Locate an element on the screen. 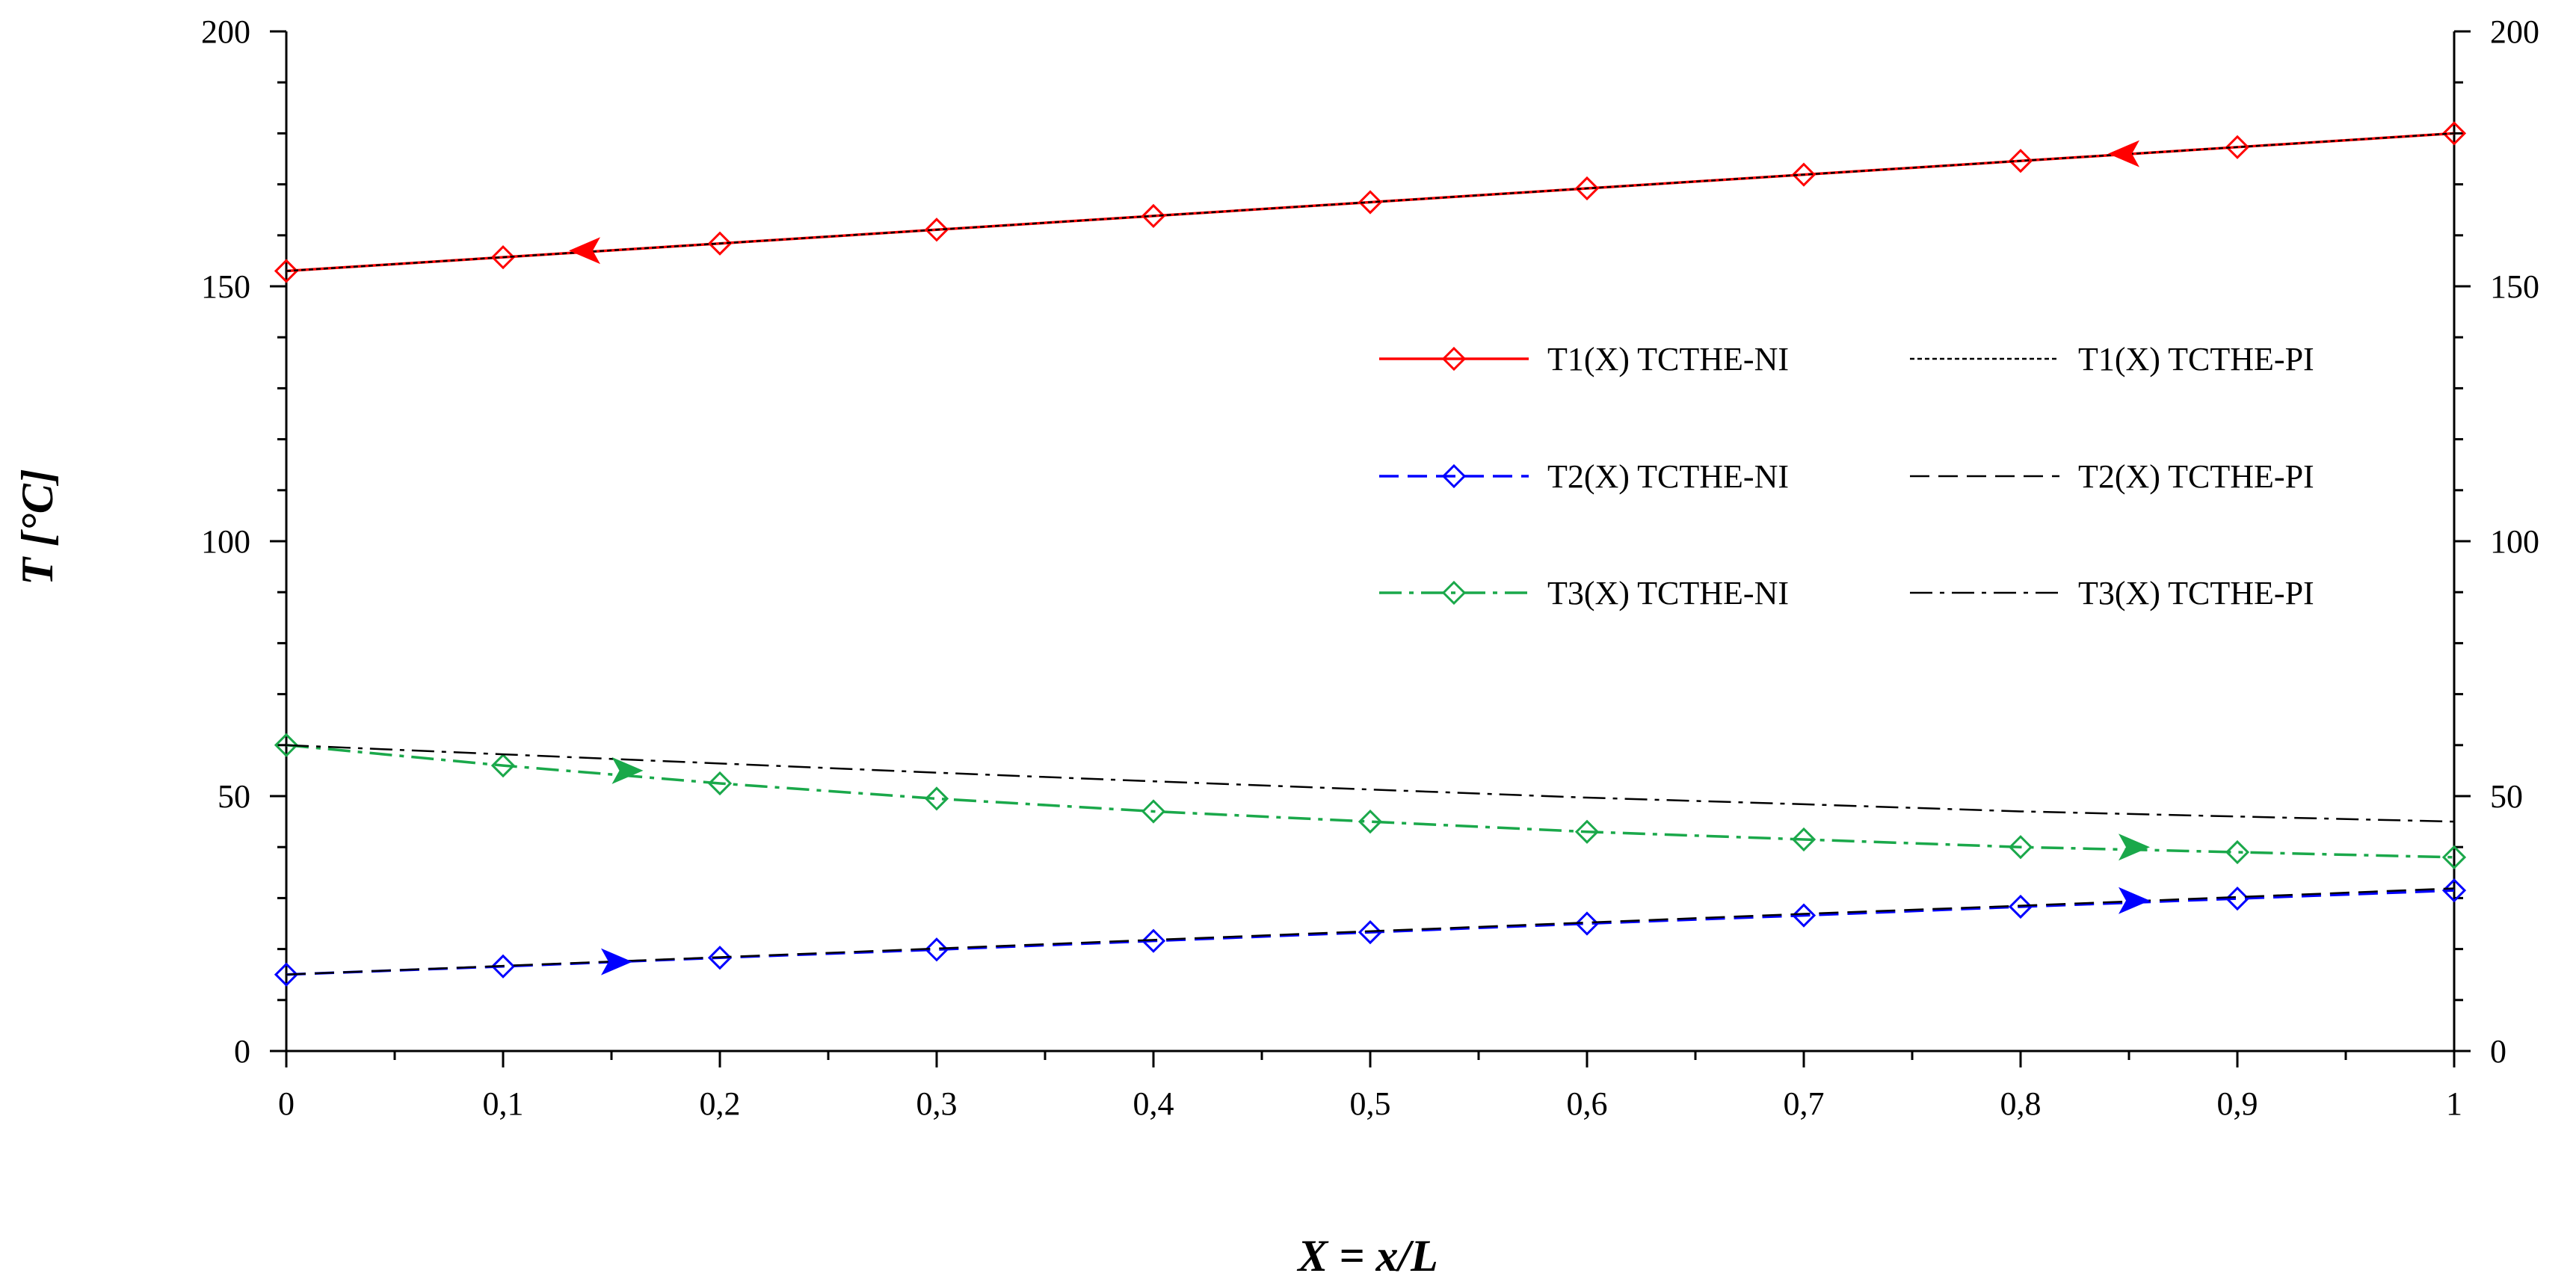  x-tick-label: 0,6 is located at coordinates (1587, 1103).